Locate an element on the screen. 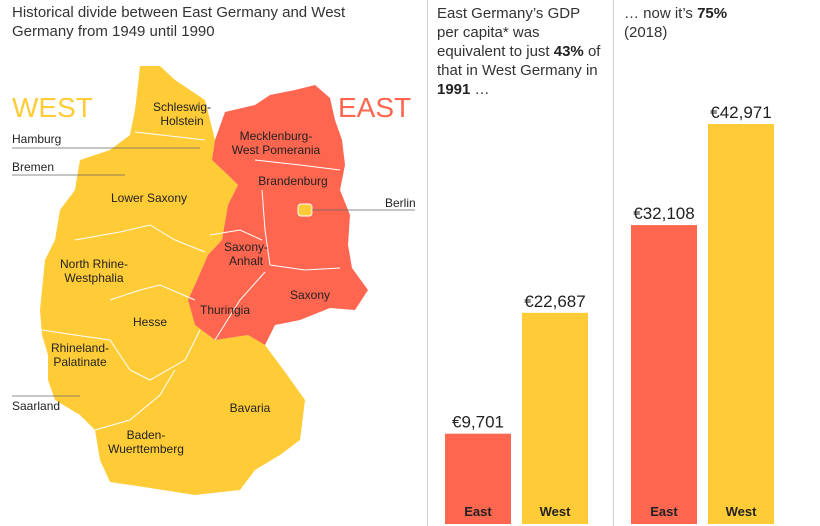 This screenshot has height=526, width=820. state-label-bw: Baden-Wuerttemberg is located at coordinates (146, 442).